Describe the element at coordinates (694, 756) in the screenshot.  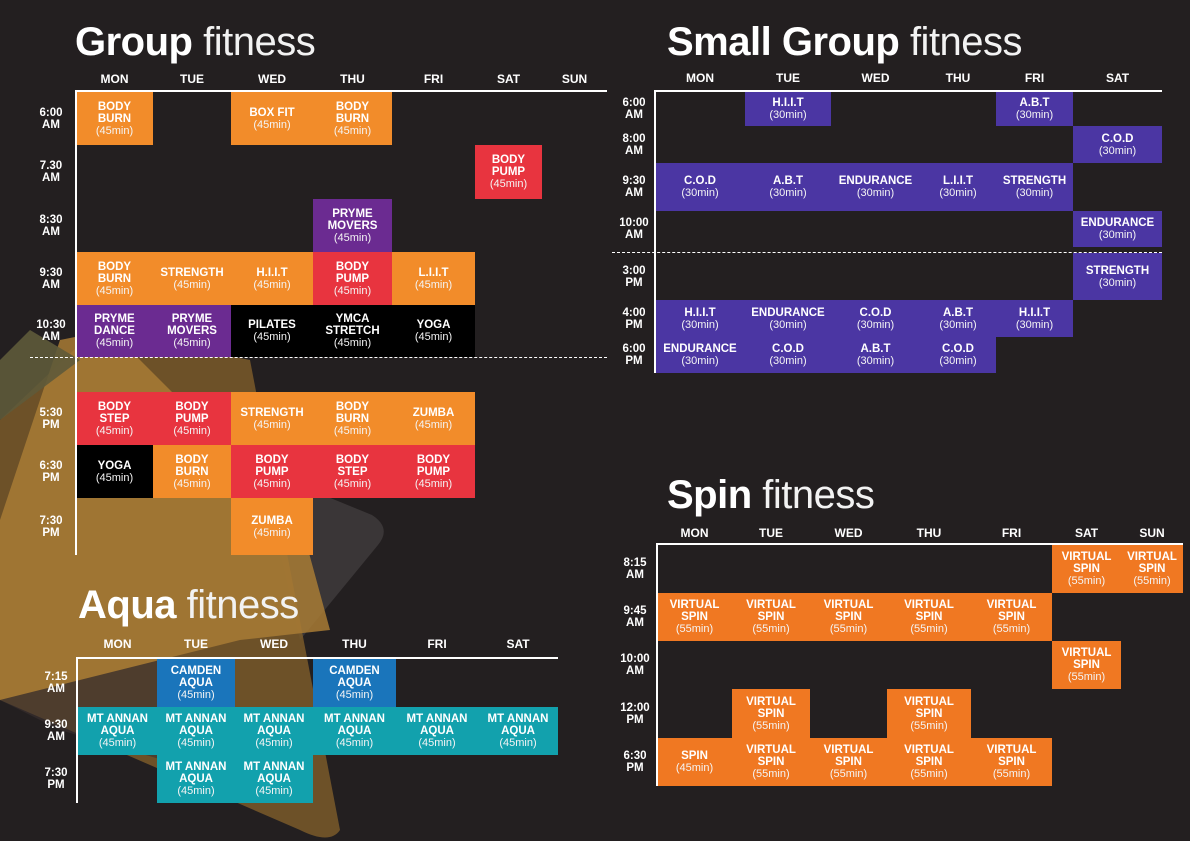
I see `class-name: SPIN` at that location.